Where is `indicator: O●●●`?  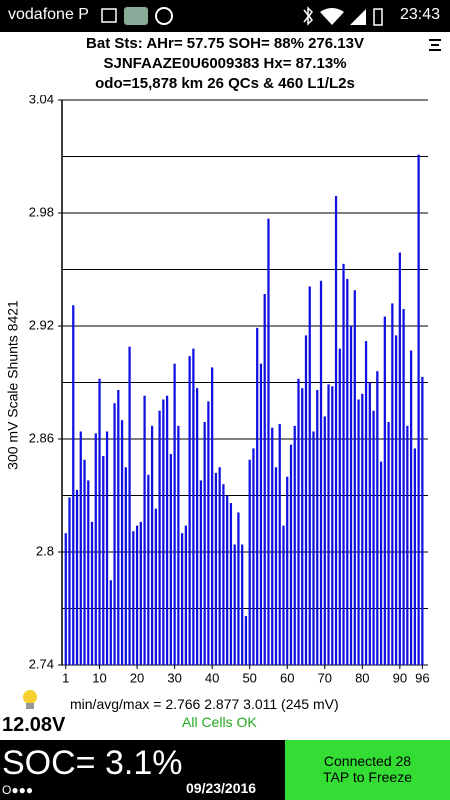 indicator: O●●● is located at coordinates (18, 790).